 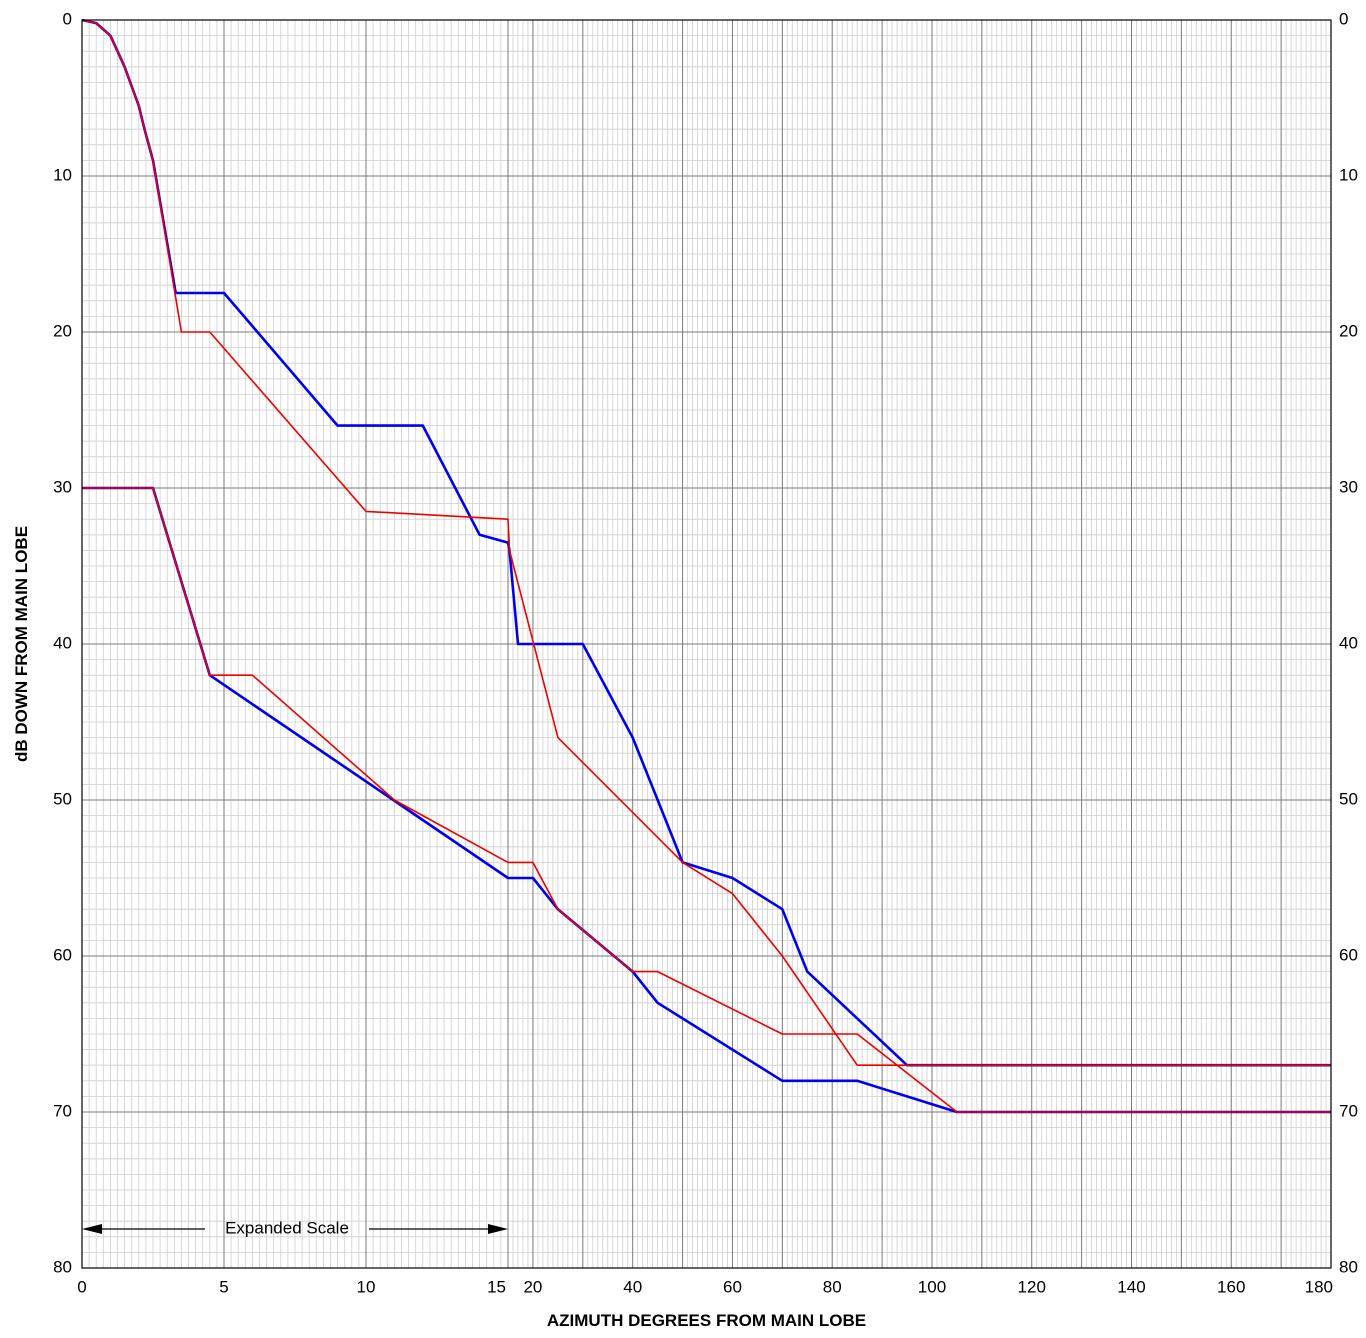 What do you see at coordinates (92, 1229) in the screenshot?
I see `arrowhead-left-icon` at bounding box center [92, 1229].